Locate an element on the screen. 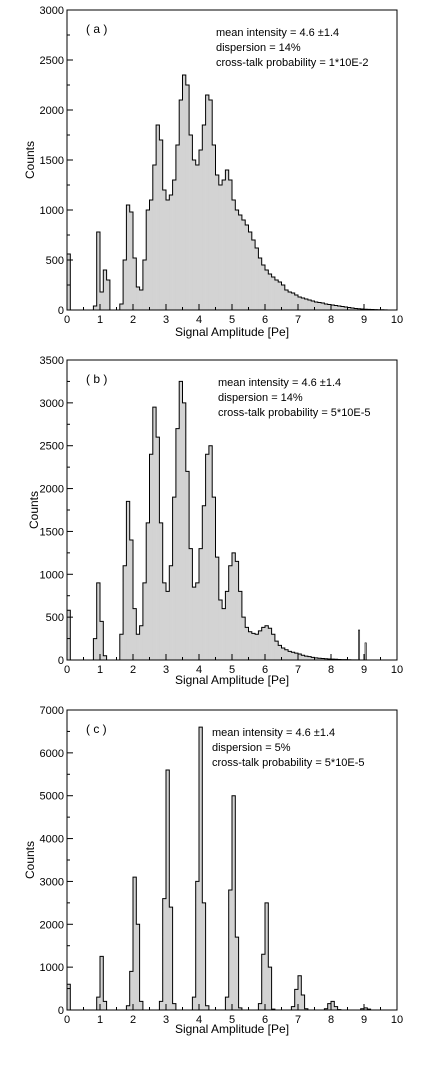 The image size is (436, 1065). annotation-dispersion-a: dispersion = 14% is located at coordinates (258, 48).